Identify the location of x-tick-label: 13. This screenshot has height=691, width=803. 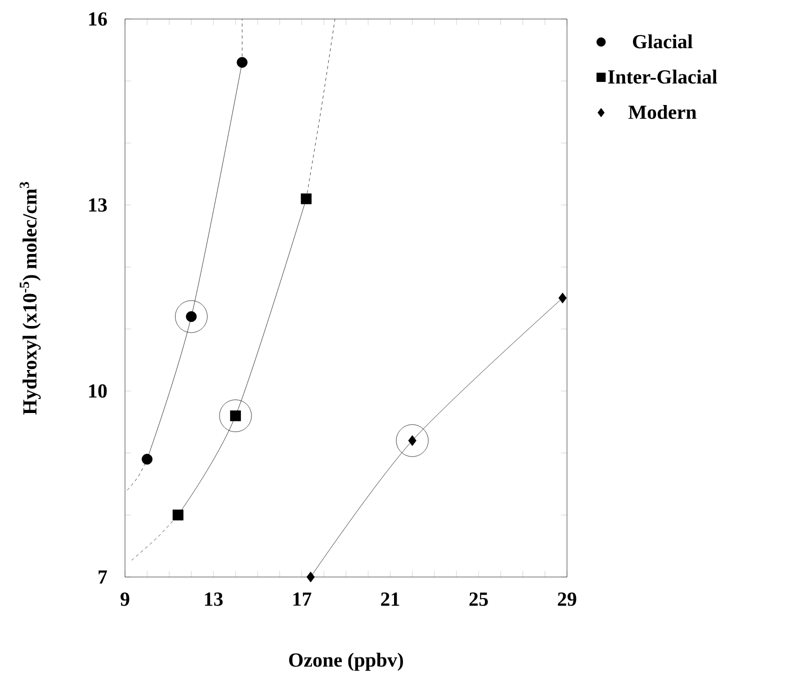
(214, 599).